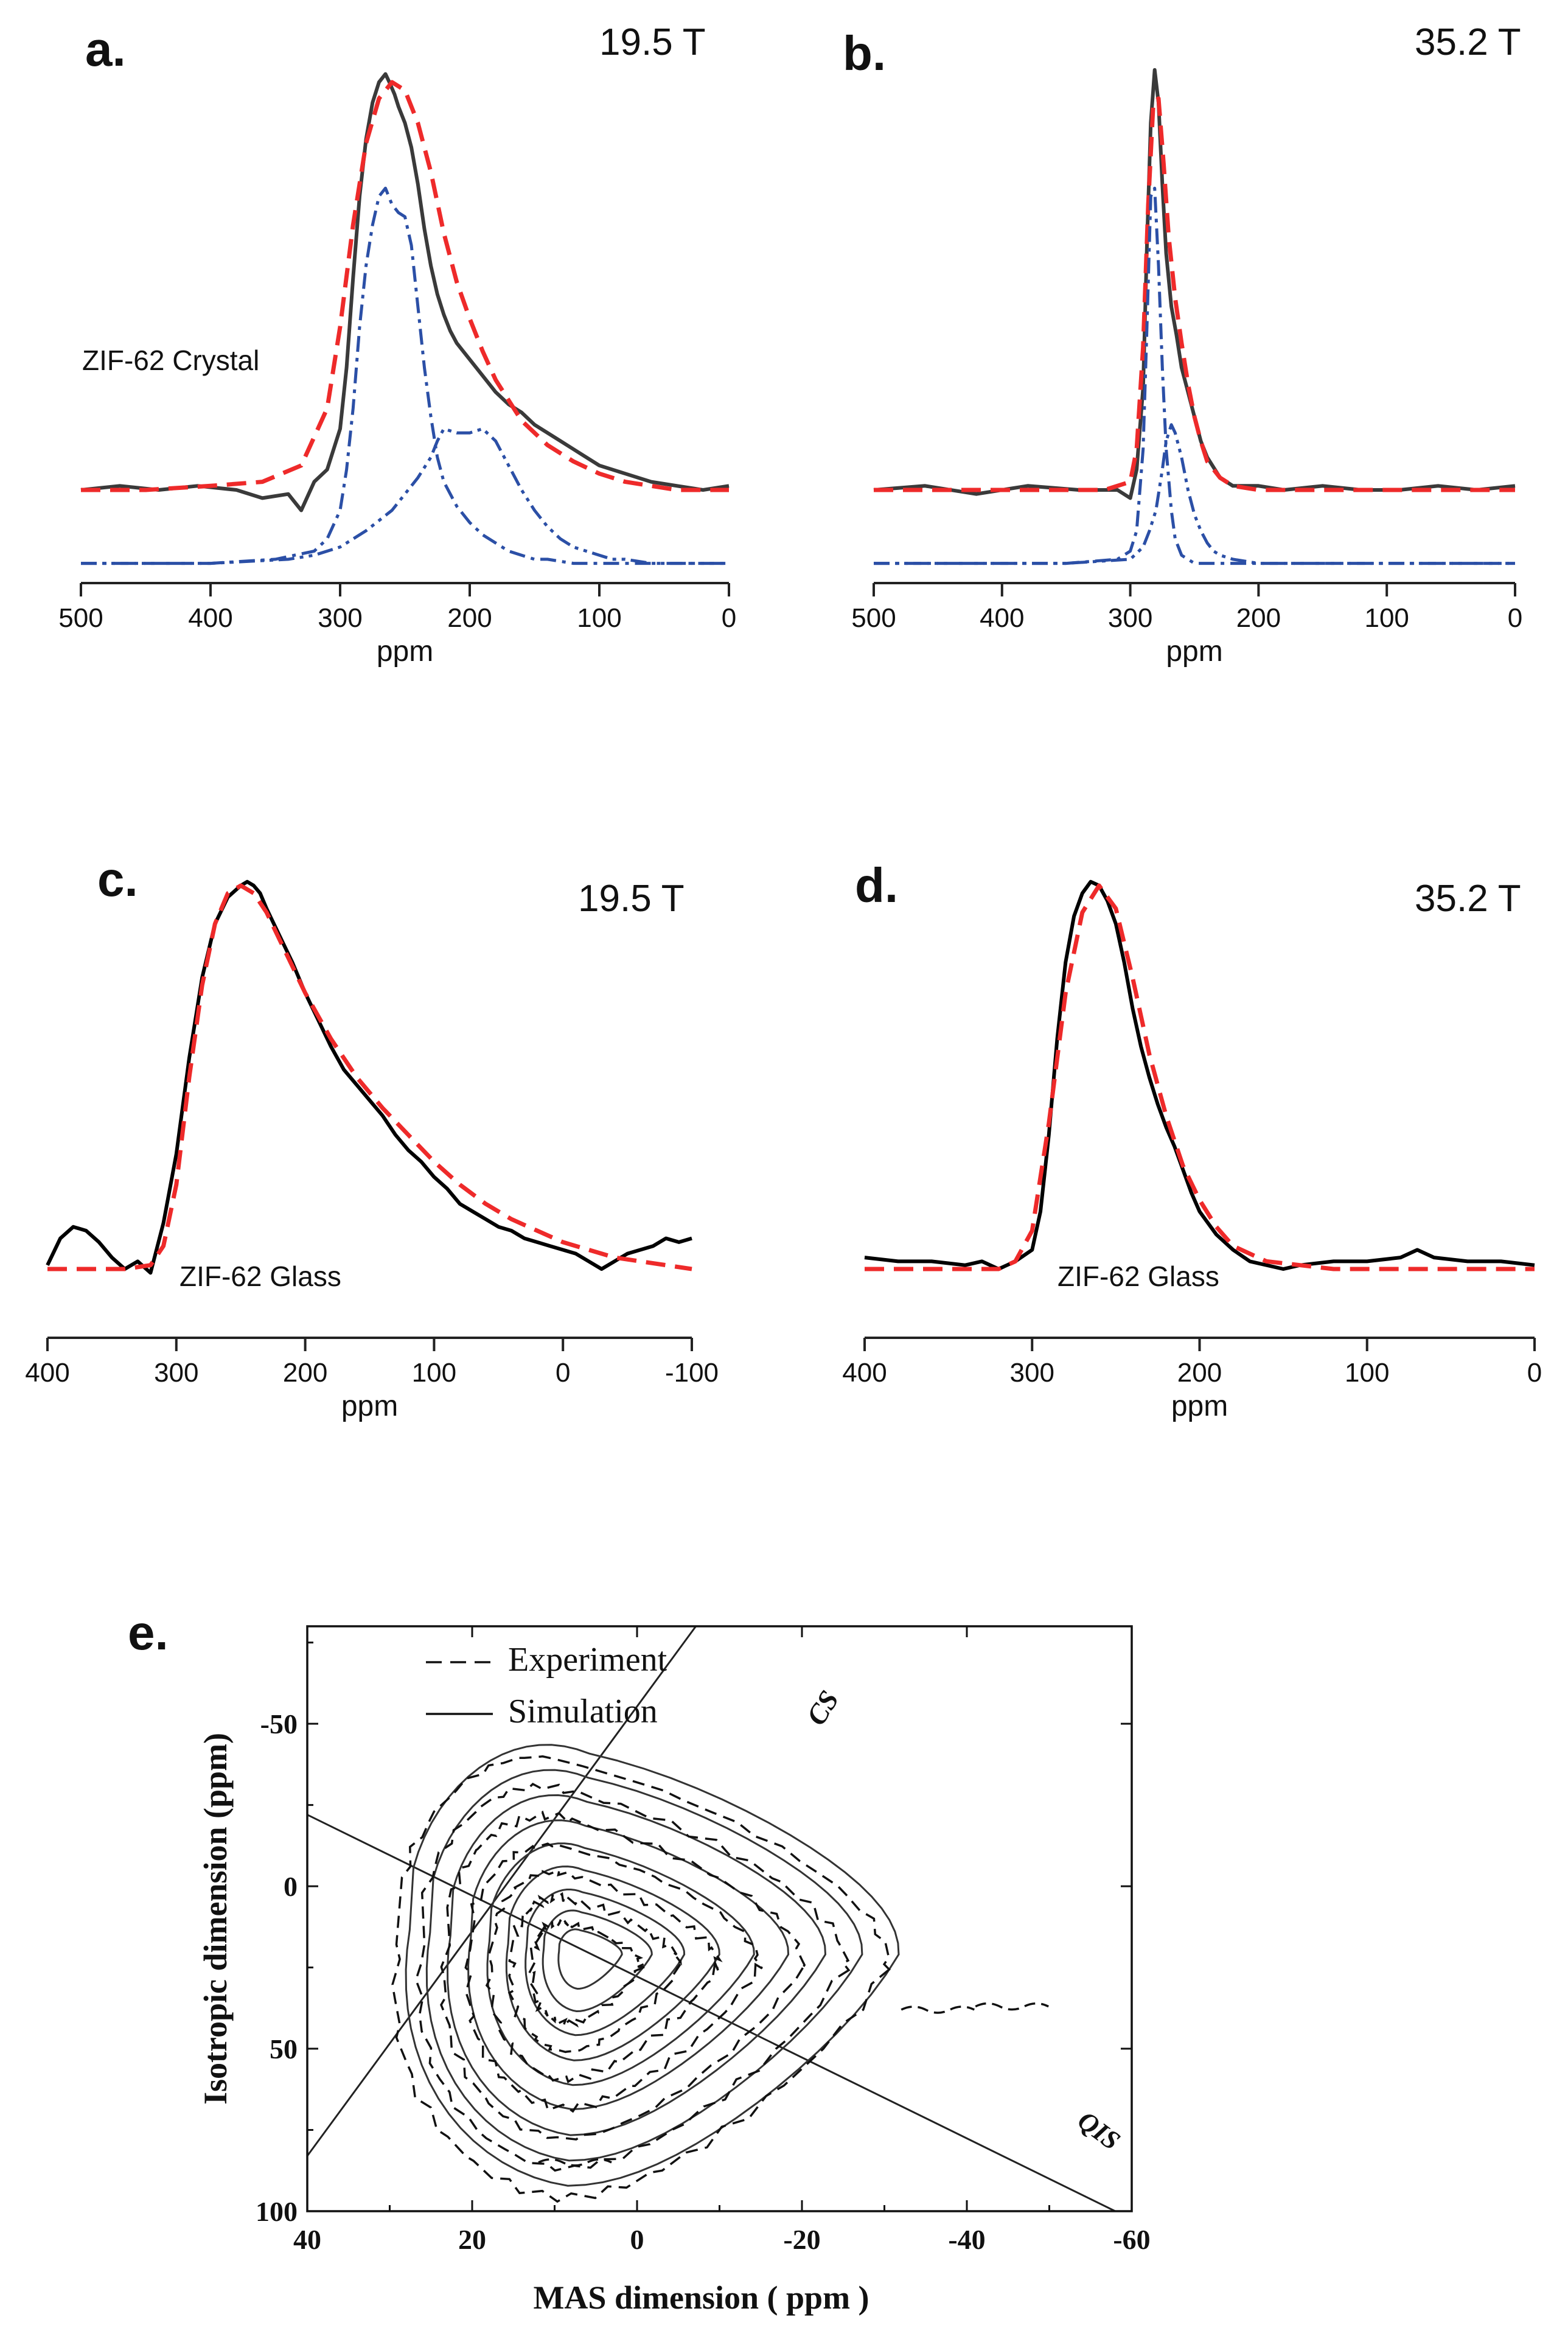 The height and width of the screenshot is (2325, 1568). I want to click on x-tick-label-b: 200, so click(1258, 618).